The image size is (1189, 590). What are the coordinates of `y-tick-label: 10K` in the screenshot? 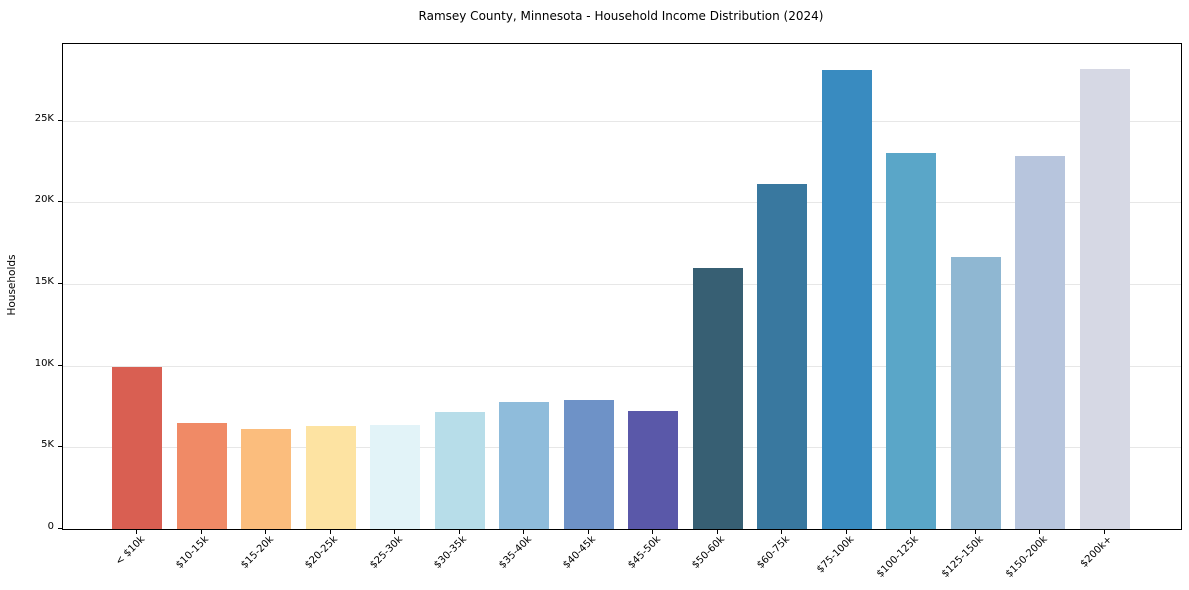 It's located at (44, 363).